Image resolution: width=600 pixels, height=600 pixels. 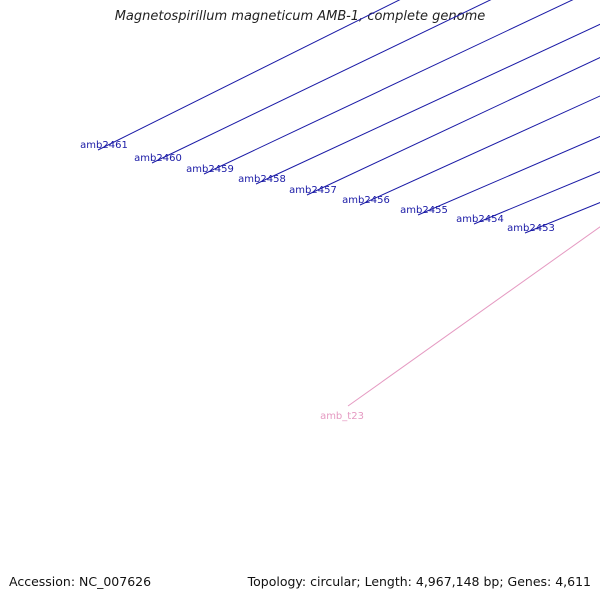 I want to click on gene-label: amb2455, so click(x=424, y=210).